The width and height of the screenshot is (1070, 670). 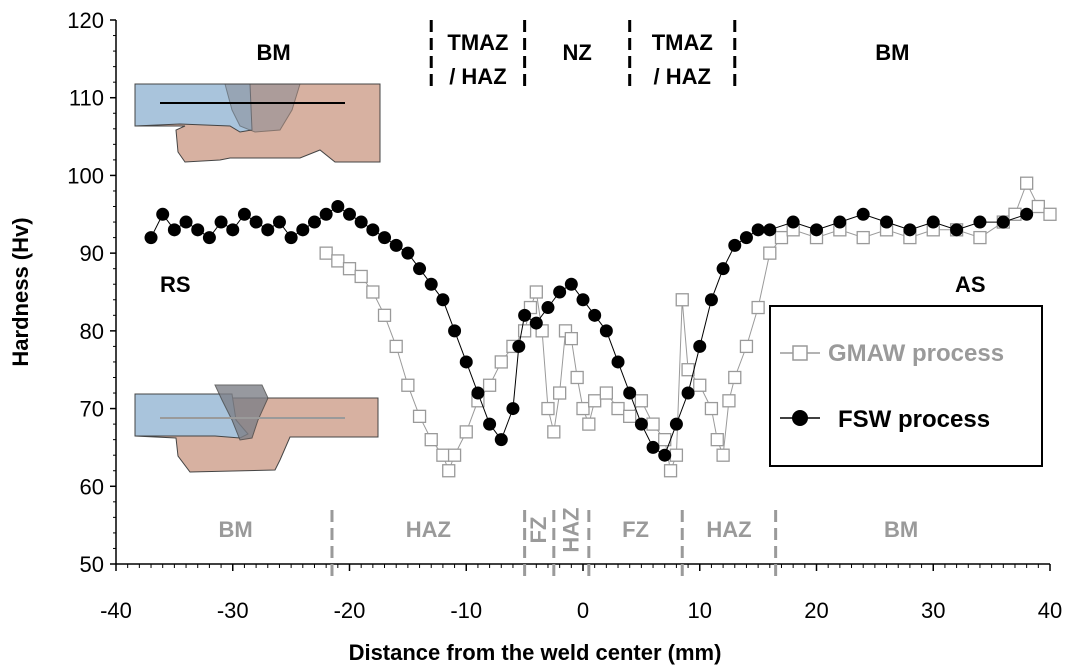 I want to click on legend: GMAW process FSW process, so click(x=906, y=386).